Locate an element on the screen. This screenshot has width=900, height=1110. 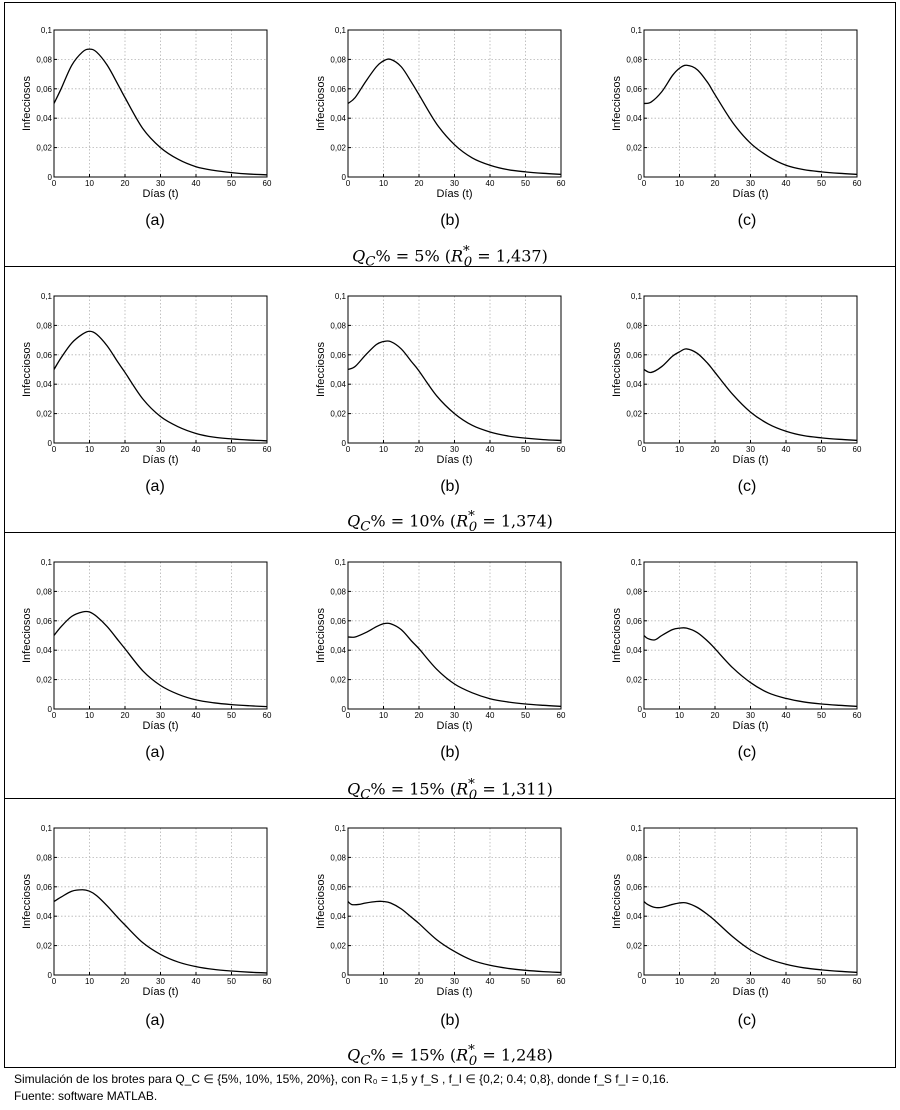
caption-r-sup: * is located at coordinates (466, 251).